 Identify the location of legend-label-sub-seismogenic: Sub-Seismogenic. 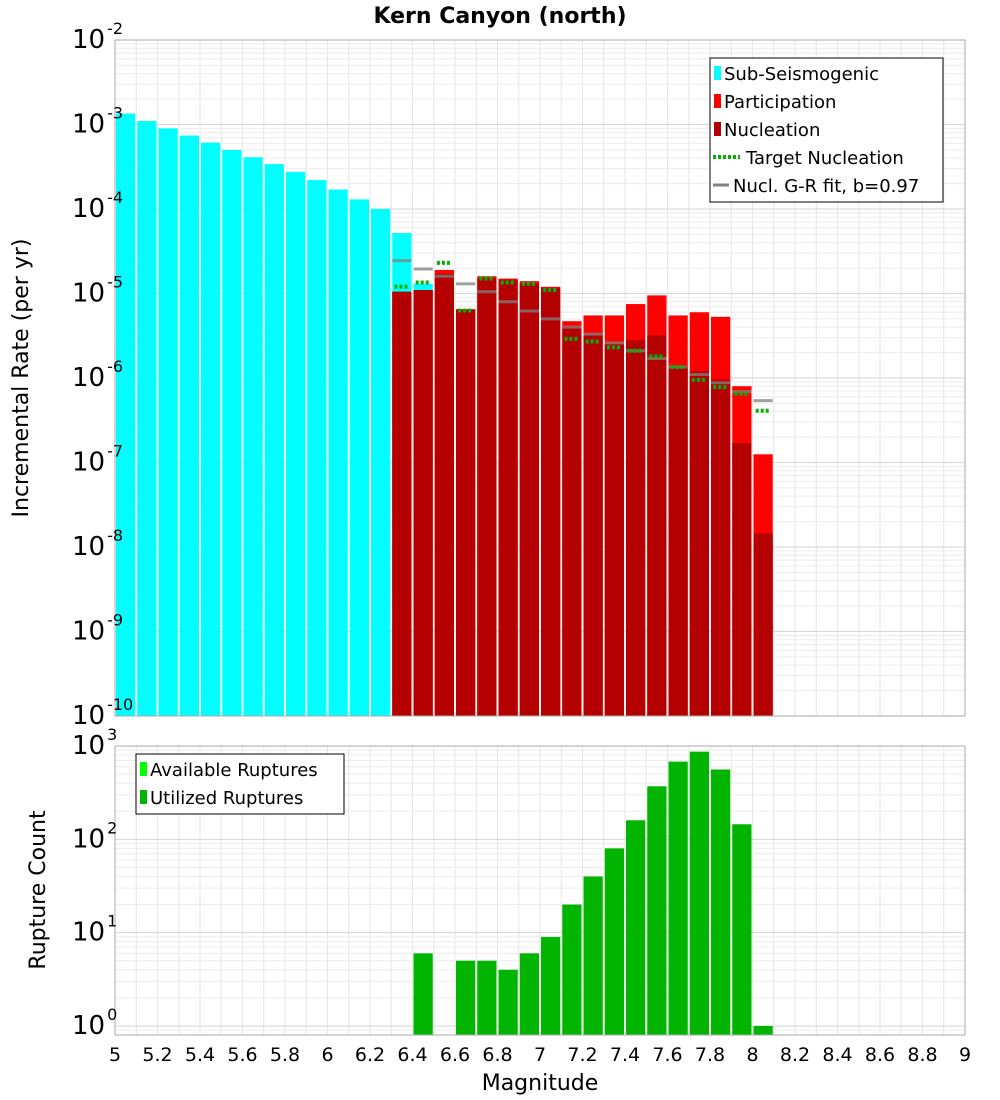
(801, 74).